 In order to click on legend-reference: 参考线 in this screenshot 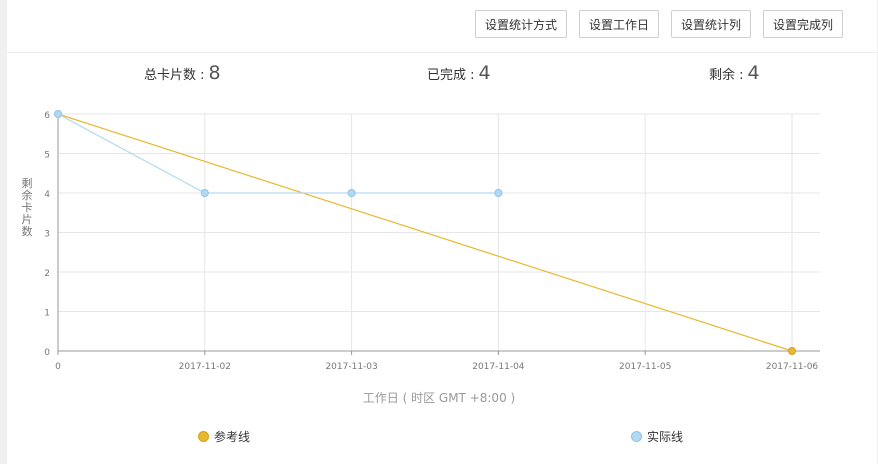, I will do `click(224, 436)`.